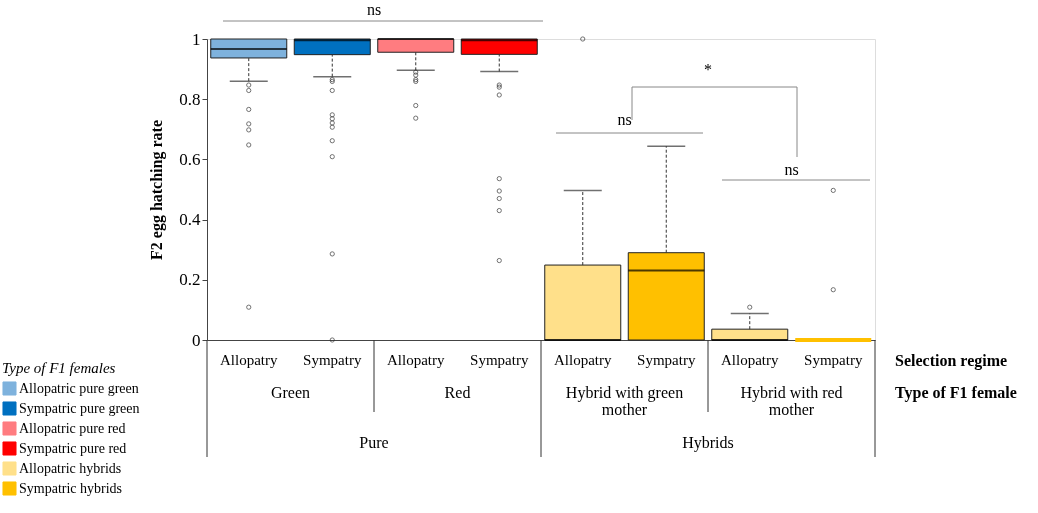  Describe the element at coordinates (79, 388) in the screenshot. I see `legend-label: Allopatric pure green` at that location.